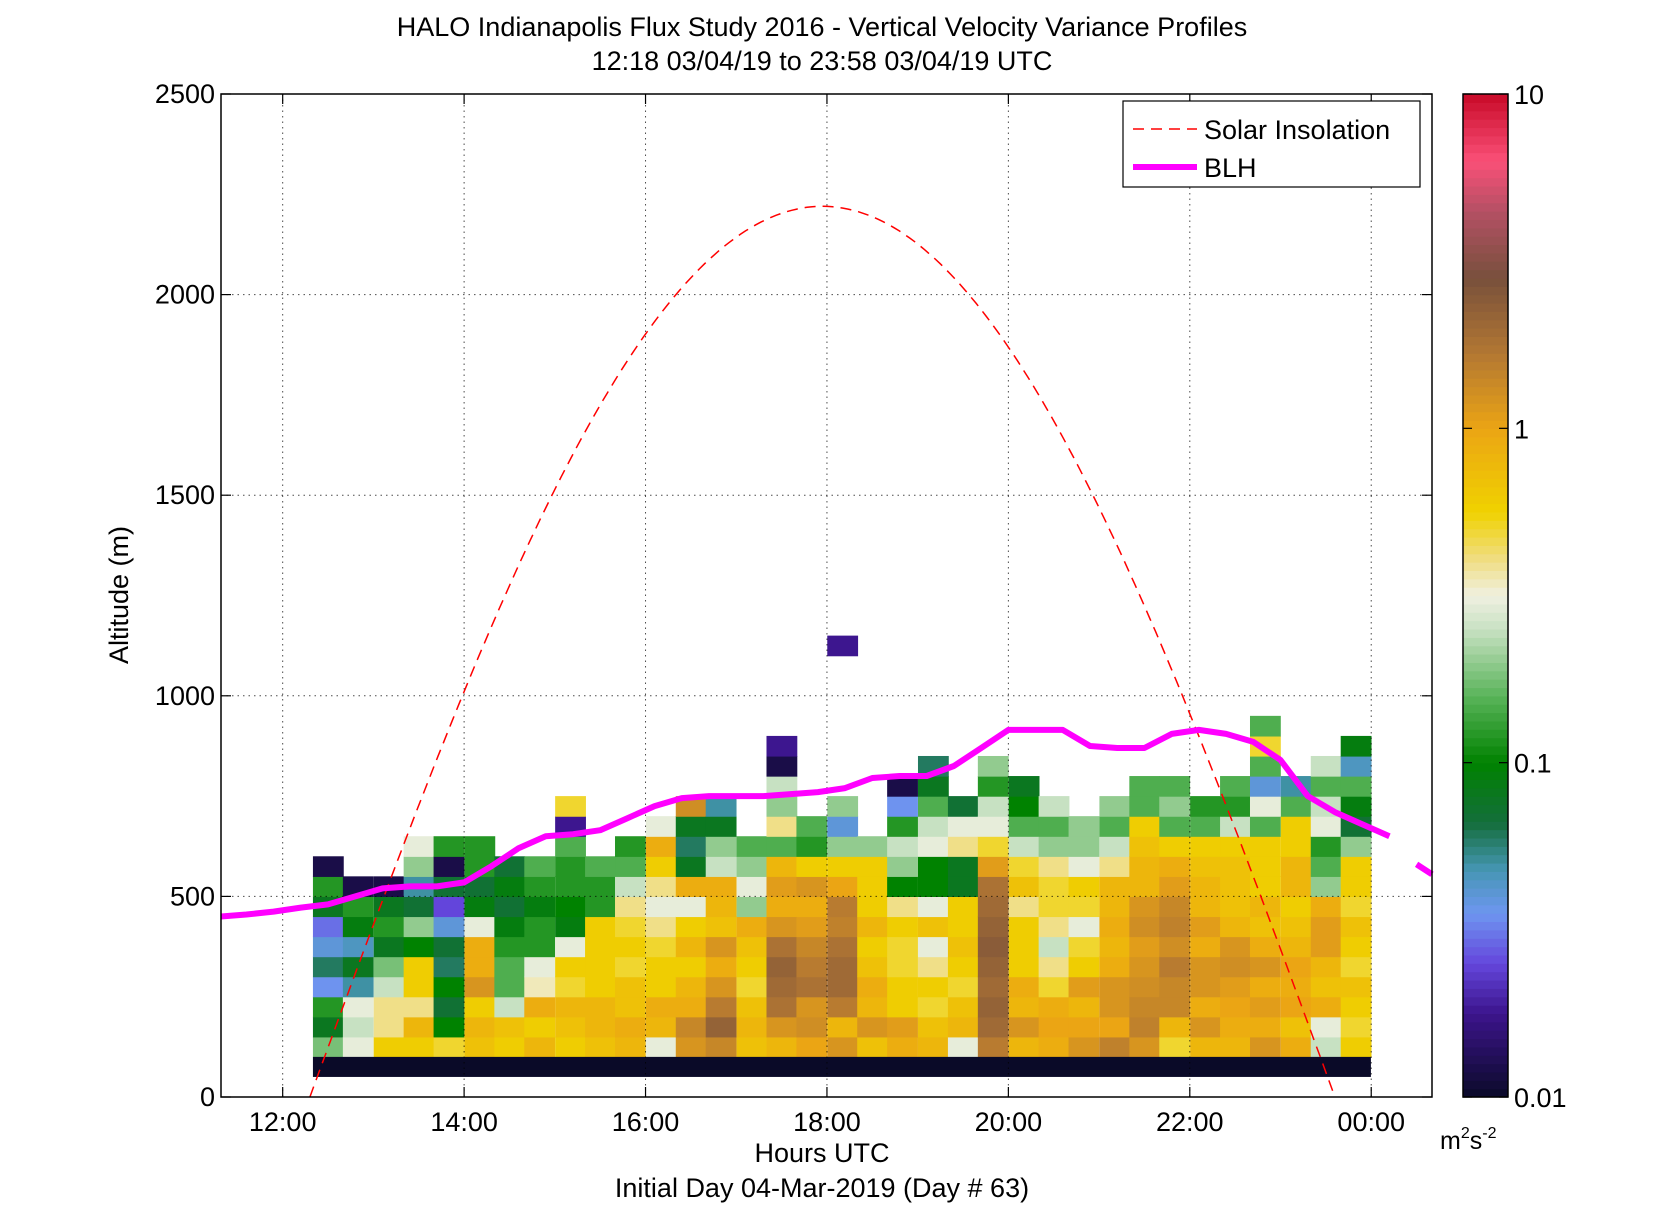 Image resolution: width=1679 pixels, height=1216 pixels. What do you see at coordinates (283, 1122) in the screenshot?
I see `x-tick-label: 12:00` at bounding box center [283, 1122].